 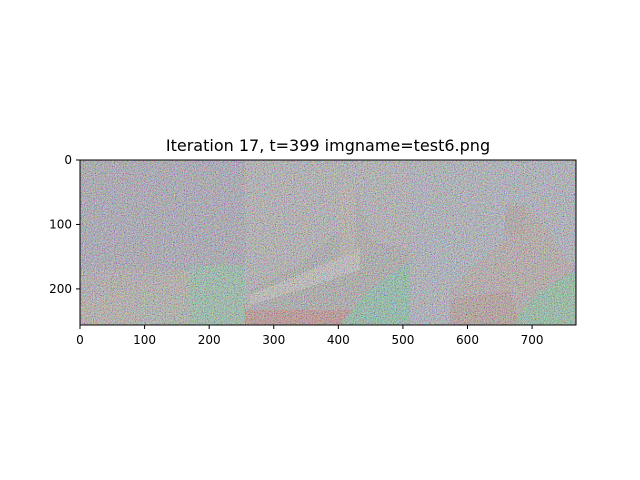 What do you see at coordinates (209, 340) in the screenshot?
I see `x-tick-label-2: 200` at bounding box center [209, 340].